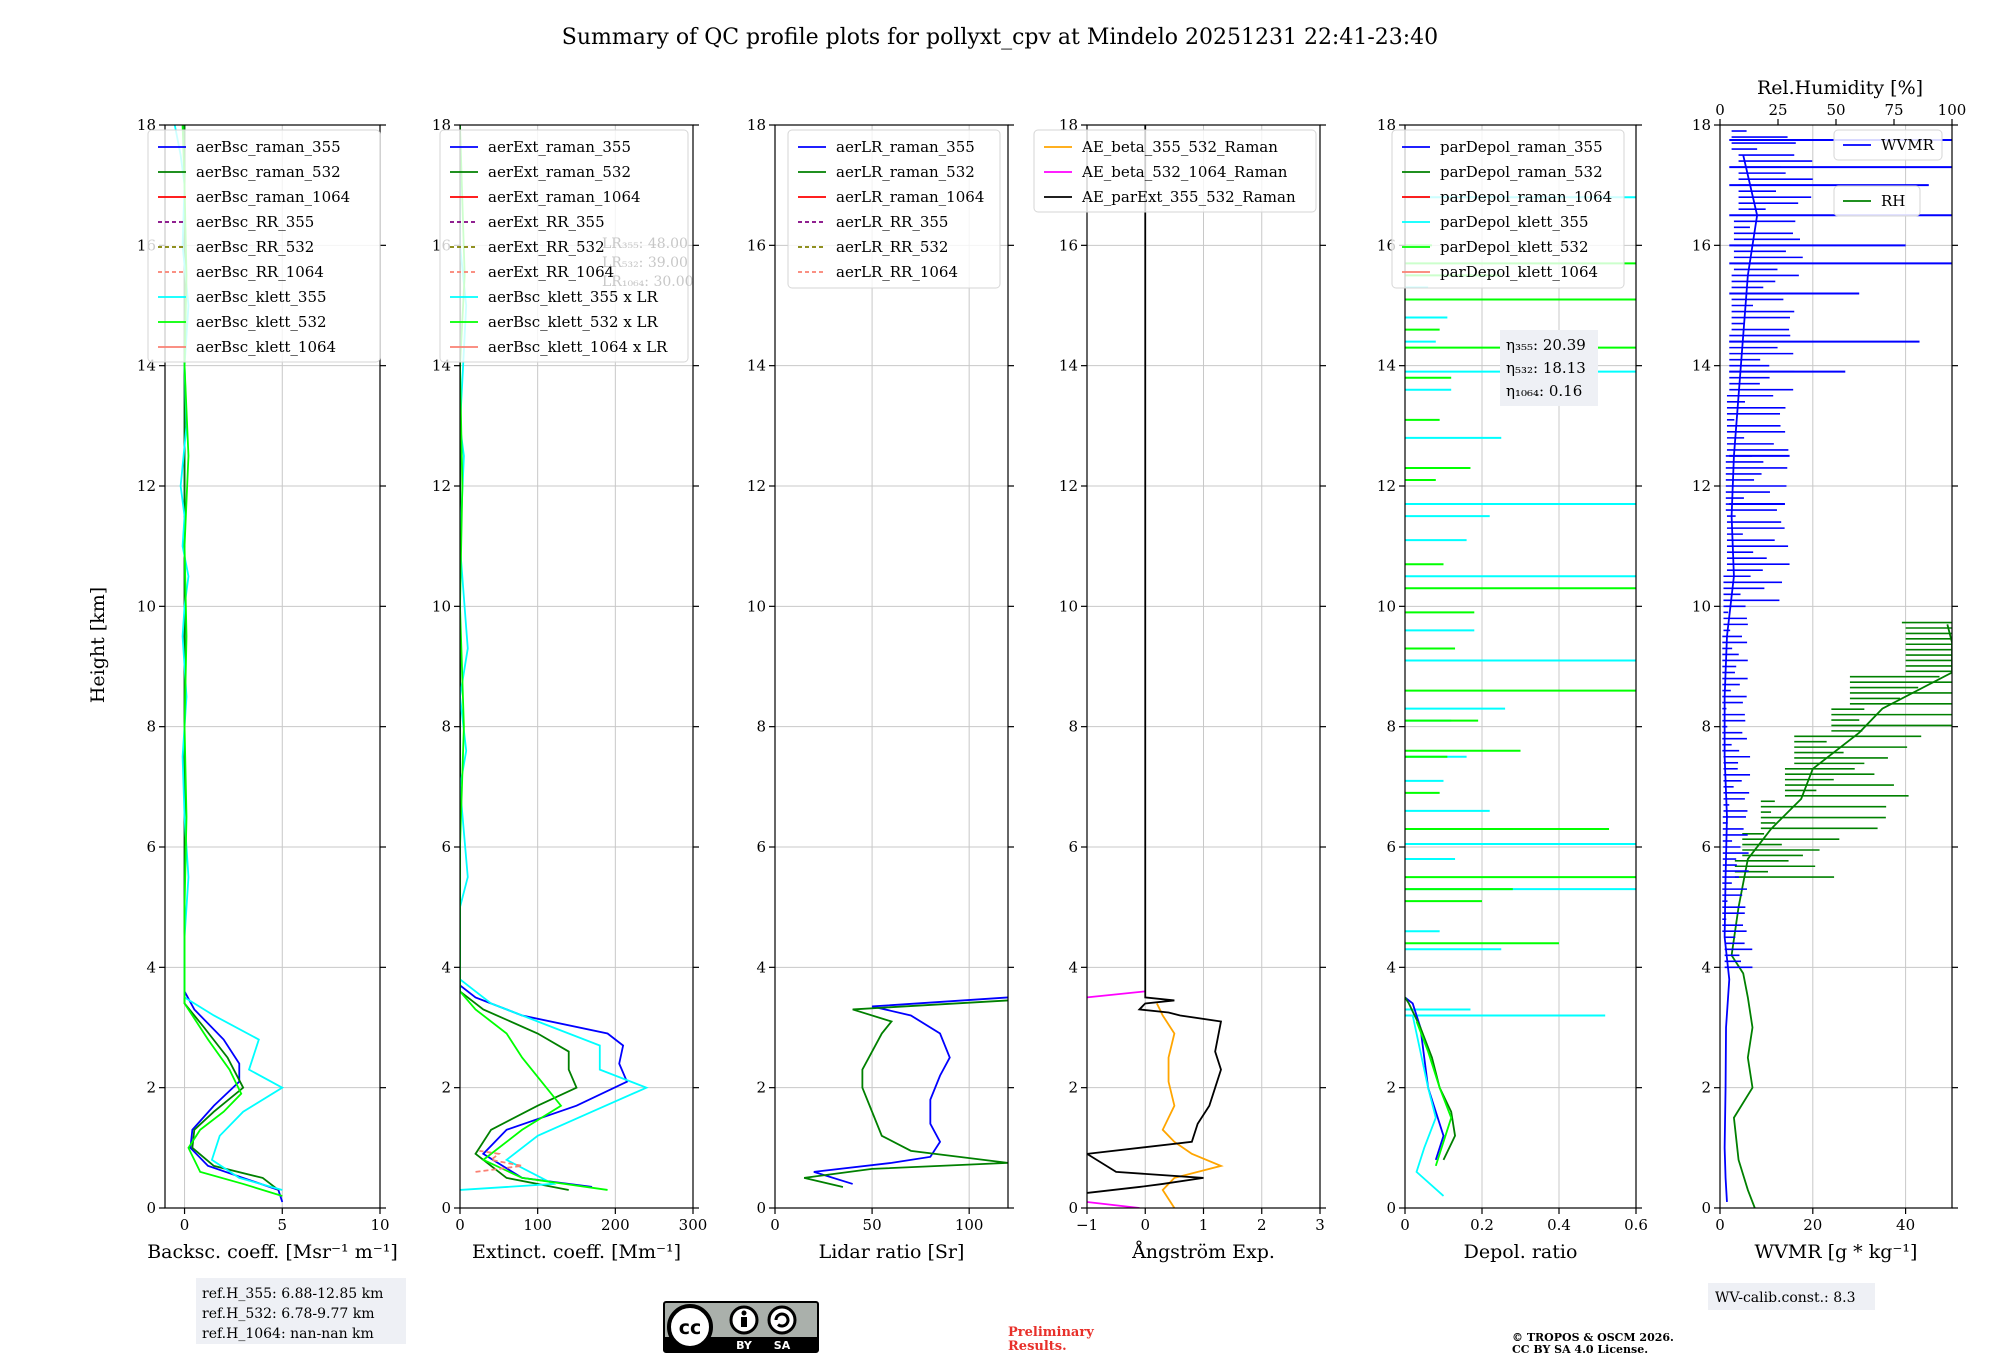 This screenshot has width=2000, height=1360. What do you see at coordinates (1812, 1225) in the screenshot?
I see `x-tick-label: 20` at bounding box center [1812, 1225].